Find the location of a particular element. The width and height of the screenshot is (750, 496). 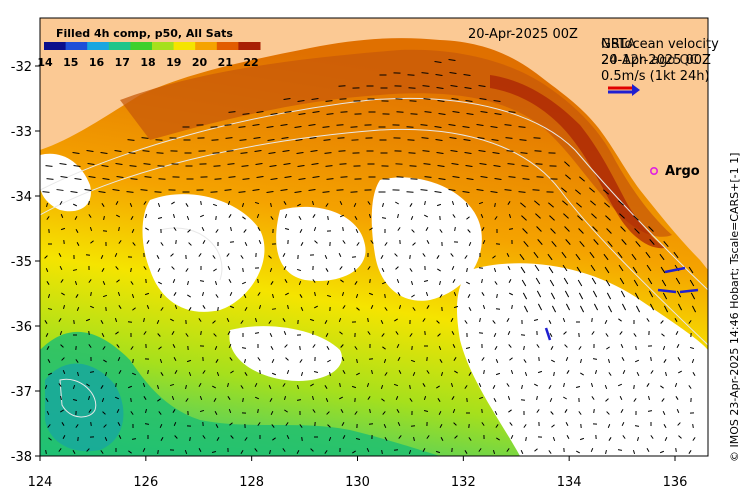

velocity-legend-overlay-source: GSLA is located at coordinates (618, 44).